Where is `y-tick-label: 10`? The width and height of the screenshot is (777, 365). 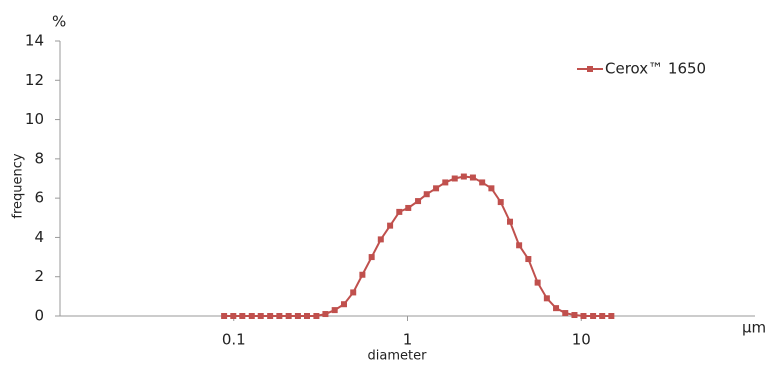 y-tick-label: 10 is located at coordinates (34, 119).